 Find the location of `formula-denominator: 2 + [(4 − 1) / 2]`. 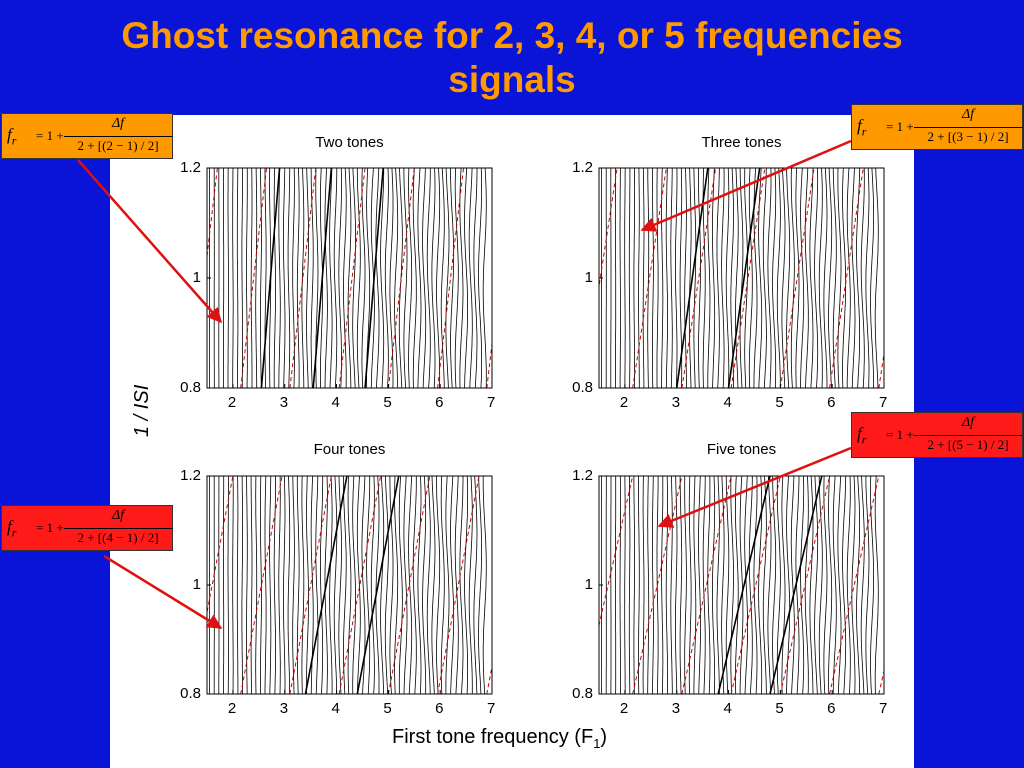

formula-denominator: 2 + [(4 − 1) / 2] is located at coordinates (118, 537).